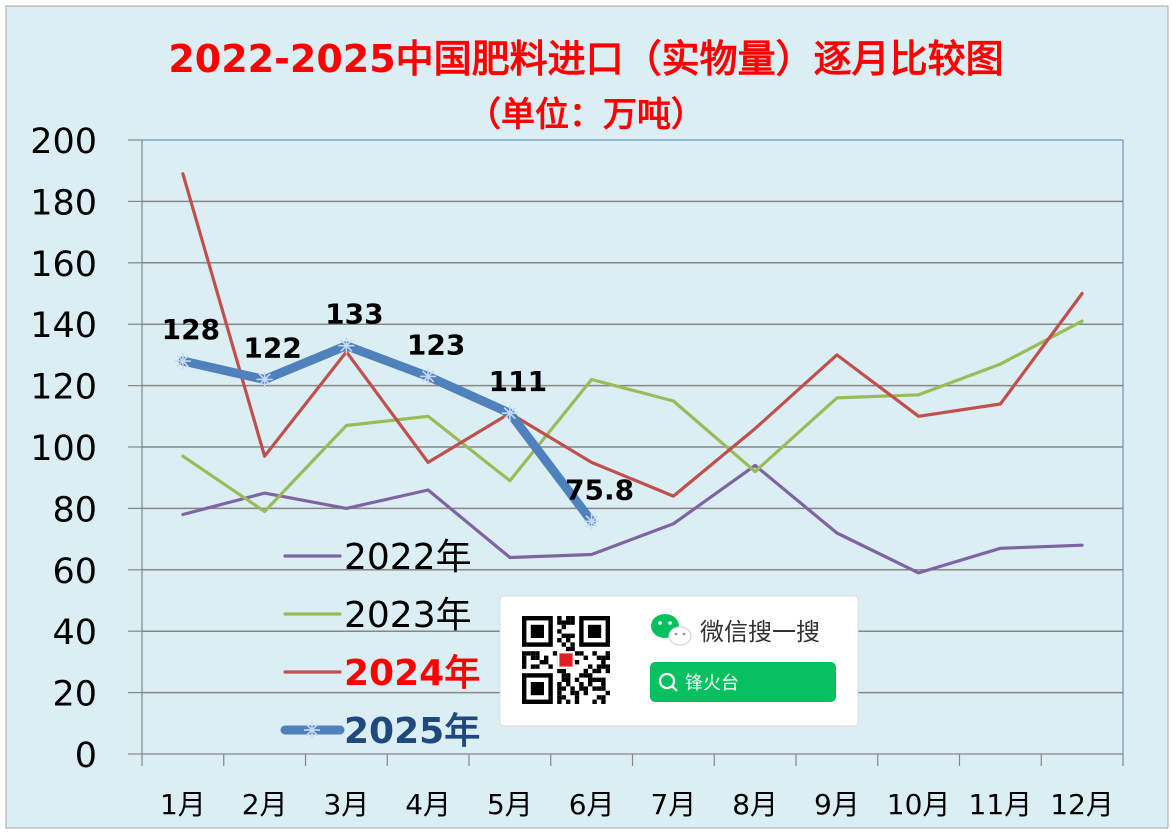 This screenshot has height=836, width=1172. Describe the element at coordinates (412, 731) in the screenshot. I see `legend-label: 2025年` at that location.